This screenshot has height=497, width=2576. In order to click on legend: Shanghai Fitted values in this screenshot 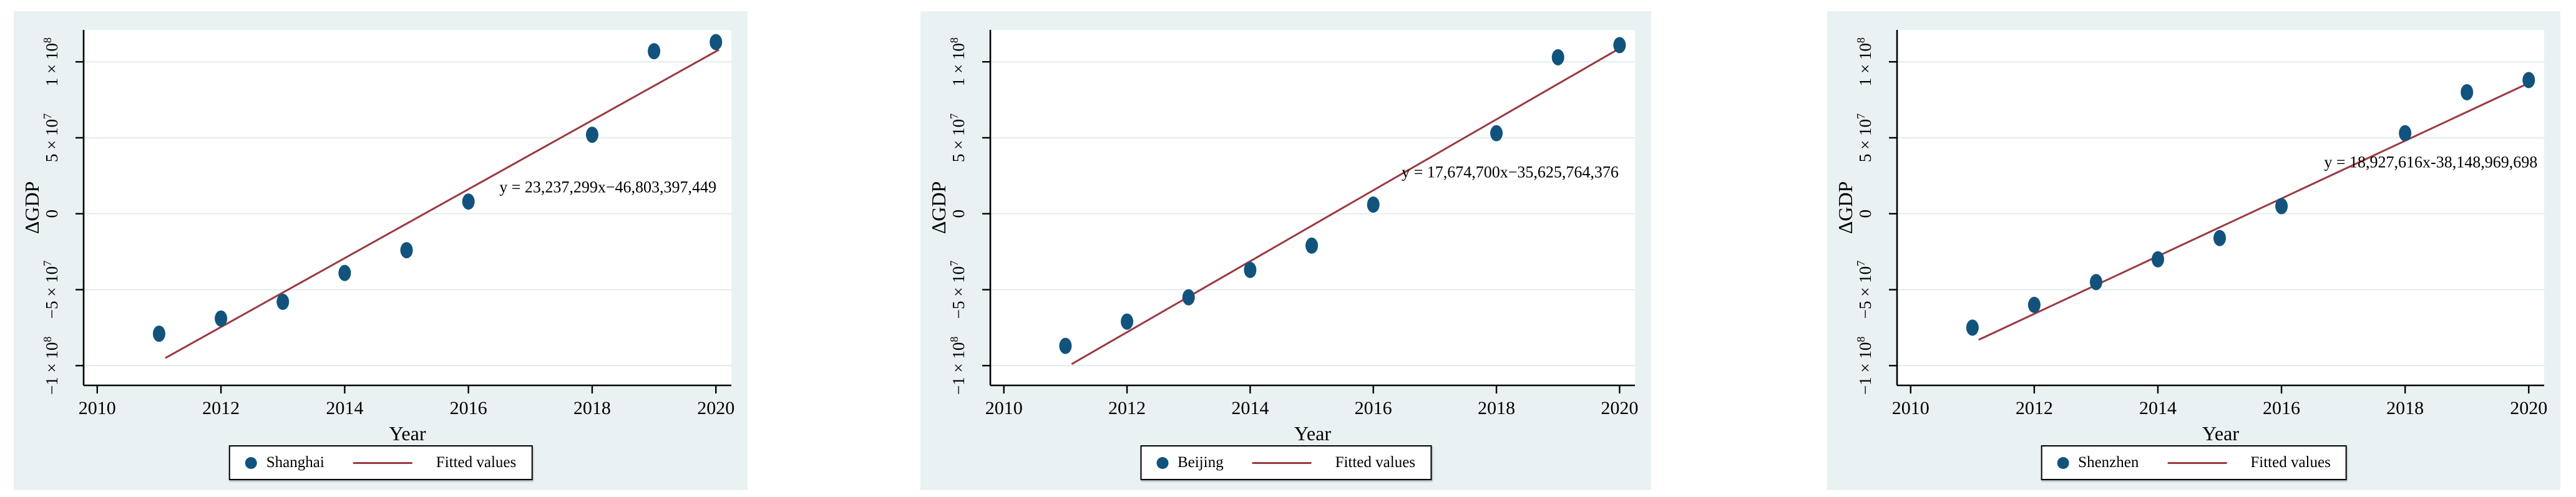, I will do `click(380, 462)`.